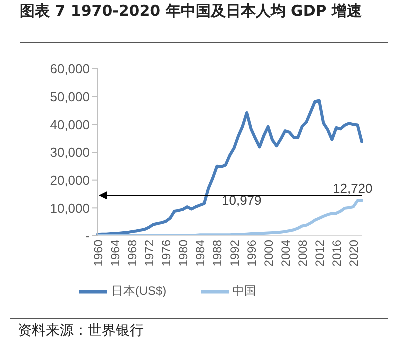  I want to click on x-tick-label: 1976, so click(167, 253).